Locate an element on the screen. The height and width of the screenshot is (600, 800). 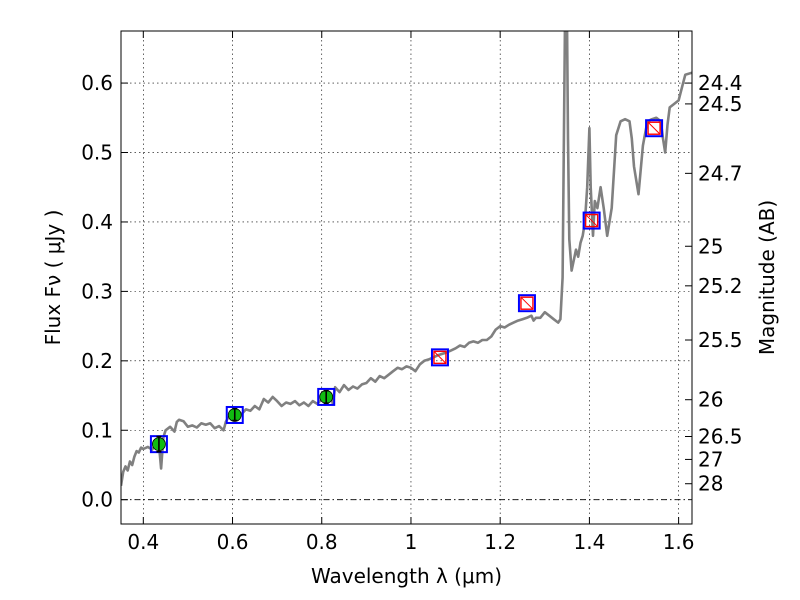
y-tick-label: 0.6 is located at coordinates (97, 83).